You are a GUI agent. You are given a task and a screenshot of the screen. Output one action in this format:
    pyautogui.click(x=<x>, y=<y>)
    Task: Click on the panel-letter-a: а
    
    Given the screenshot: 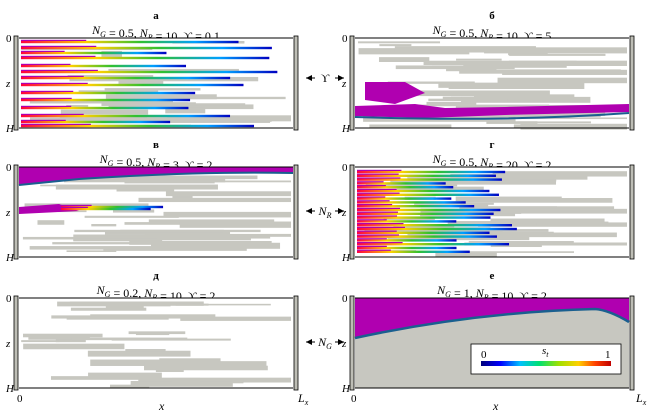 What is the action you would take?
    pyautogui.click(x=156, y=16)
    